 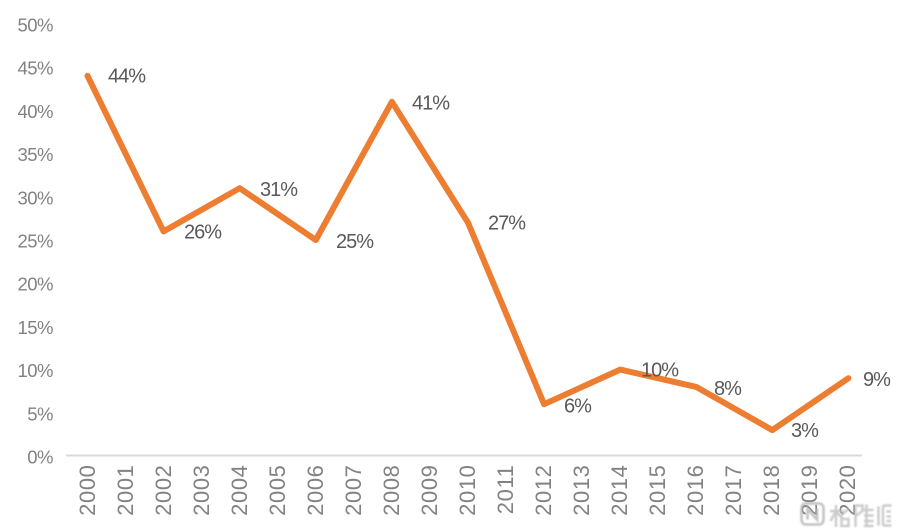 I want to click on svg-text: 15%, so click(x=35, y=327).